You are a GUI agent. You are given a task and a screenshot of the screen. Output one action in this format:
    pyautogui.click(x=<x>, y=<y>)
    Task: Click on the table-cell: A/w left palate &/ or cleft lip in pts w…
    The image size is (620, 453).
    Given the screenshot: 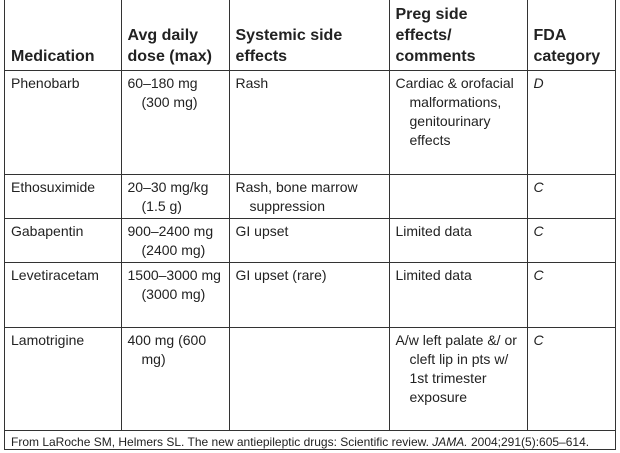 What is the action you would take?
    pyautogui.click(x=457, y=379)
    